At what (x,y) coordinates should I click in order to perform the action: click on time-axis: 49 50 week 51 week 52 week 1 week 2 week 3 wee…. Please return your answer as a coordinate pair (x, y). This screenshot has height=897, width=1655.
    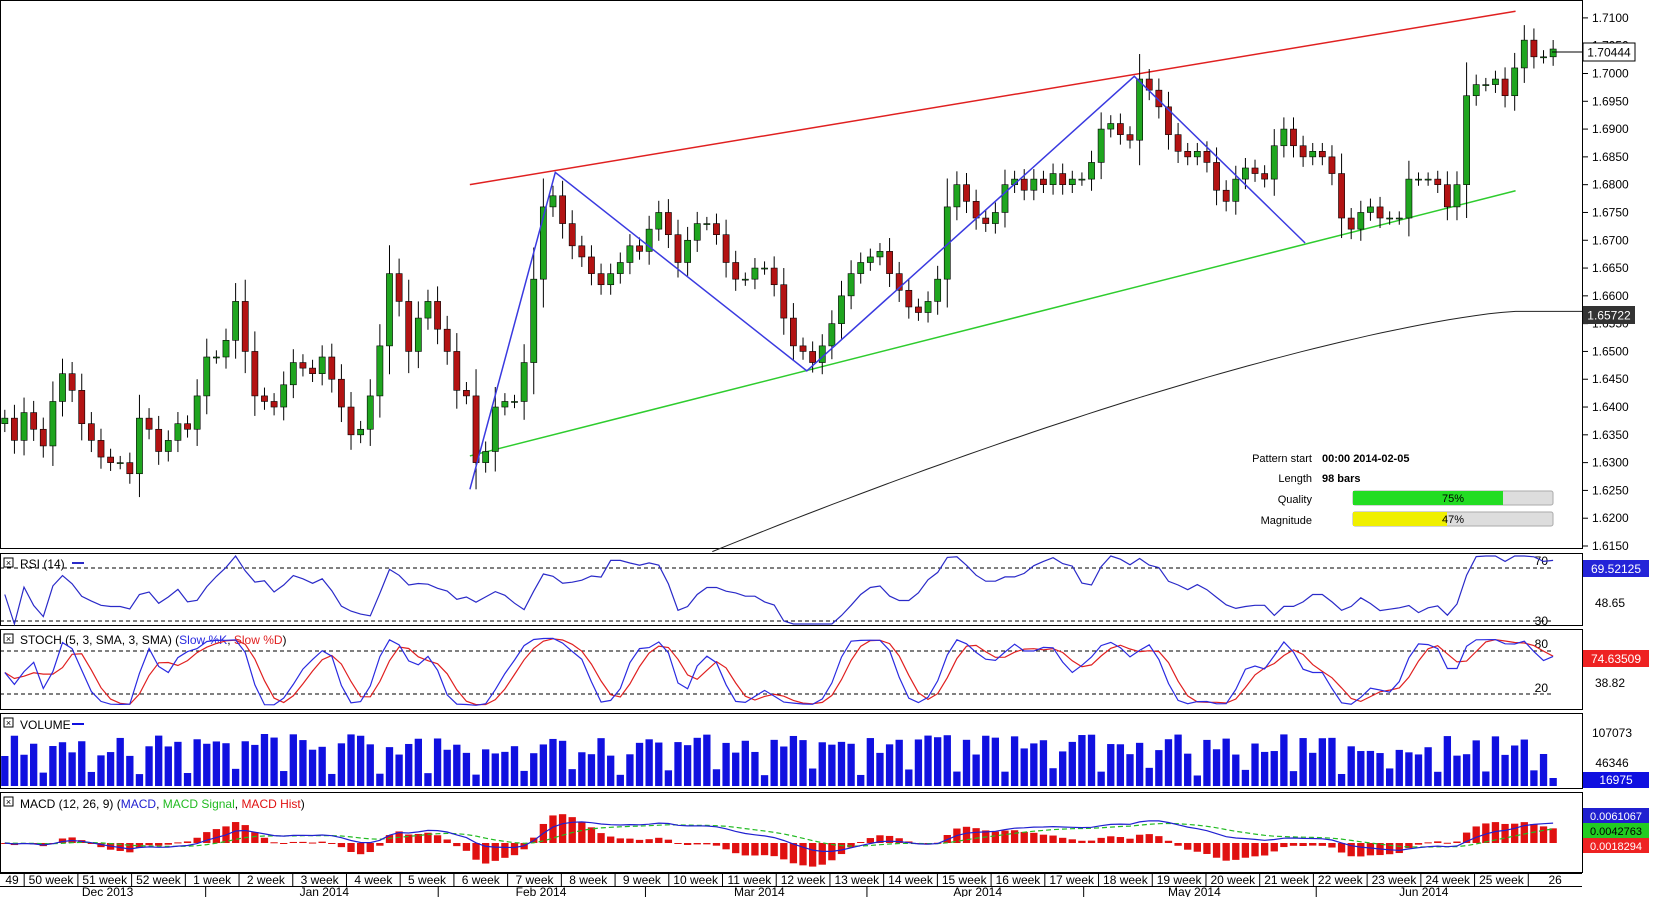
    Looking at the image, I should click on (783, 885).